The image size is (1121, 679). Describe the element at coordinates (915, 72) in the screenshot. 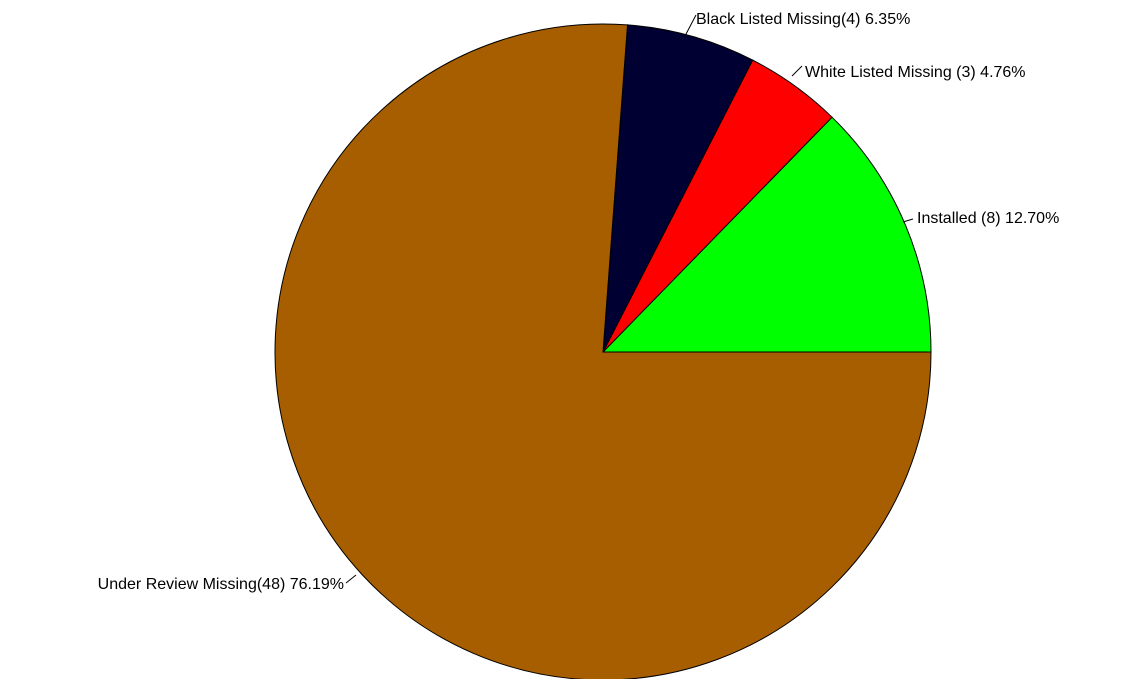

I see `slice-label-white-listed-missing: White Listed Missing (3) 4.76%` at that location.